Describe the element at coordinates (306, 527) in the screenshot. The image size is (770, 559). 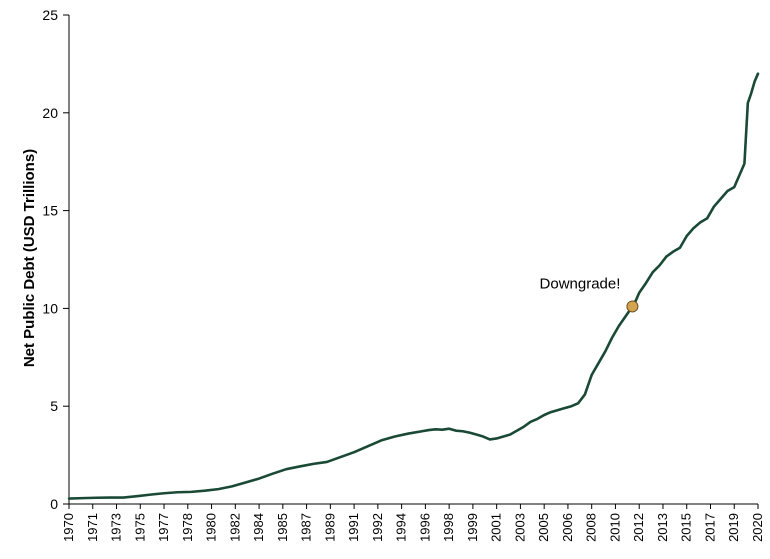
I see `x-tick-label: 1987` at that location.